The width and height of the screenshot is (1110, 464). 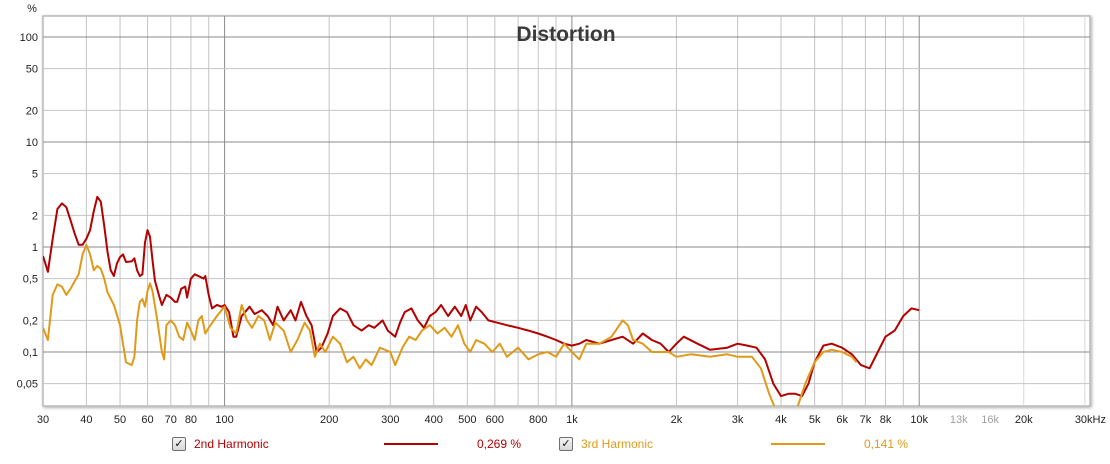 I want to click on svg-text: 80, so click(x=191, y=420).